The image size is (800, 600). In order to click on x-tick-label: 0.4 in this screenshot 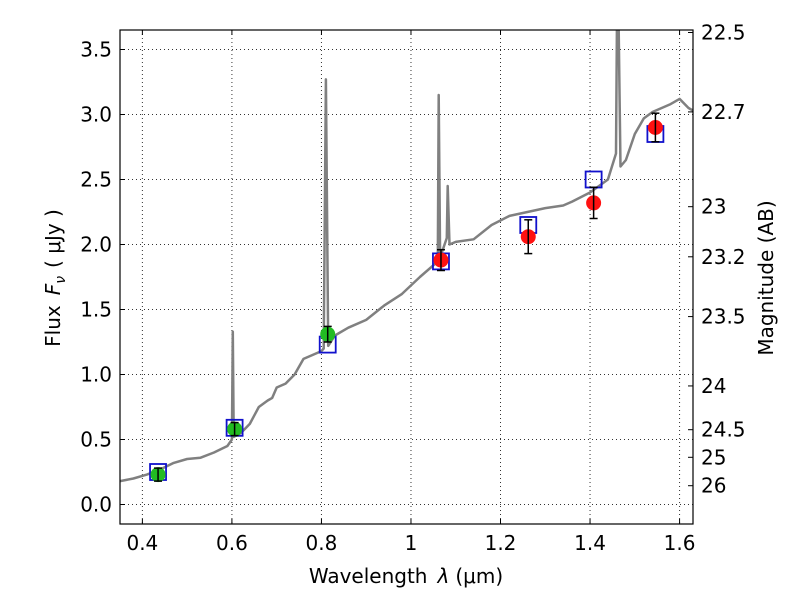, I will do `click(142, 543)`.